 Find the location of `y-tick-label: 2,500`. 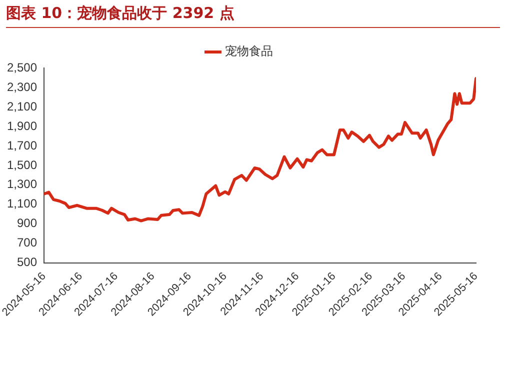

y-tick-label: 2,500 is located at coordinates (22, 67).